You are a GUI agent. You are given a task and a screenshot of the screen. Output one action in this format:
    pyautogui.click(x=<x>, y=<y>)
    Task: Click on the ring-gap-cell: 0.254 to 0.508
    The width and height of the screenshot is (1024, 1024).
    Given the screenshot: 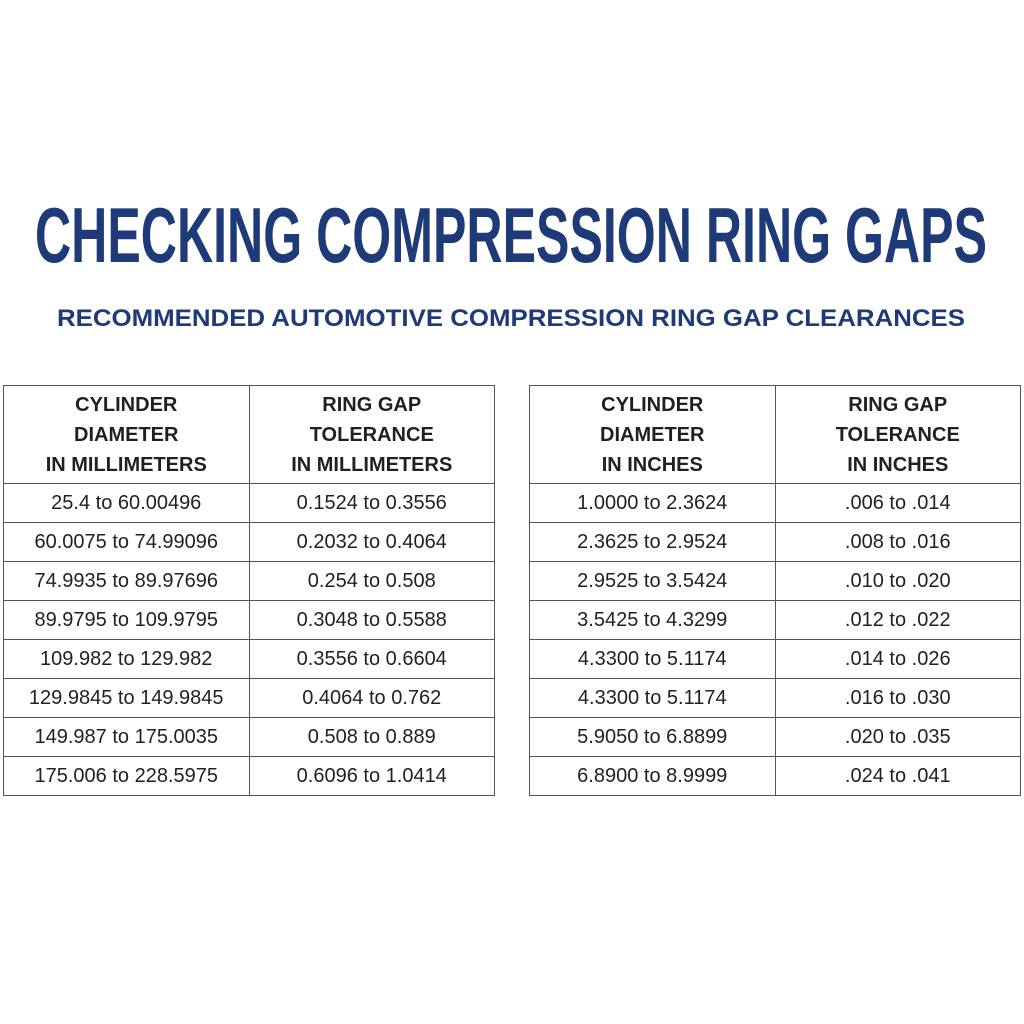 What is the action you would take?
    pyautogui.click(x=371, y=581)
    